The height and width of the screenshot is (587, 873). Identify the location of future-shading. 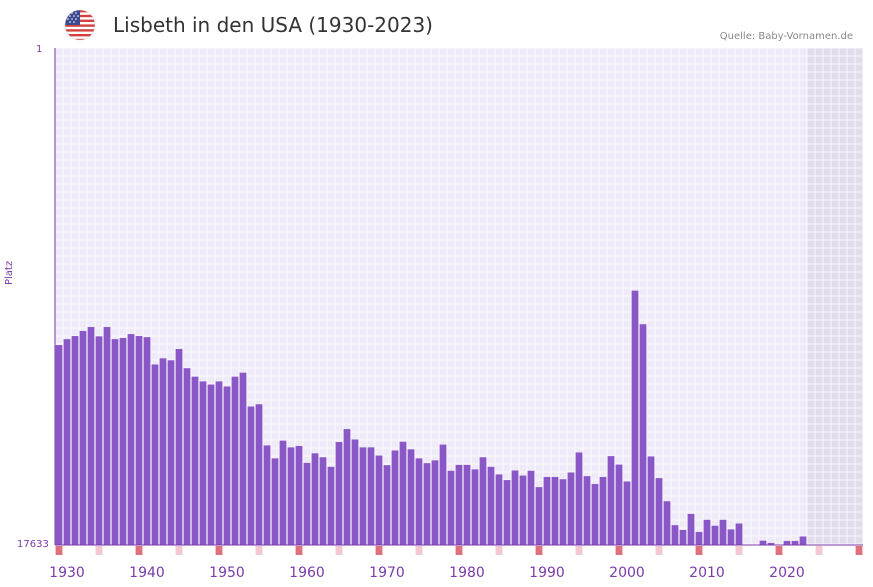
(835, 296).